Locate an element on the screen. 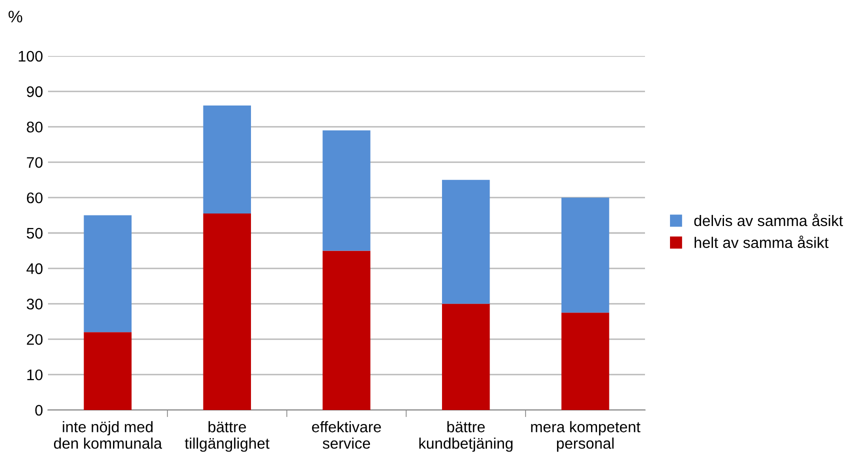 The image size is (844, 462). y-tick-label: 30 is located at coordinates (34, 304).